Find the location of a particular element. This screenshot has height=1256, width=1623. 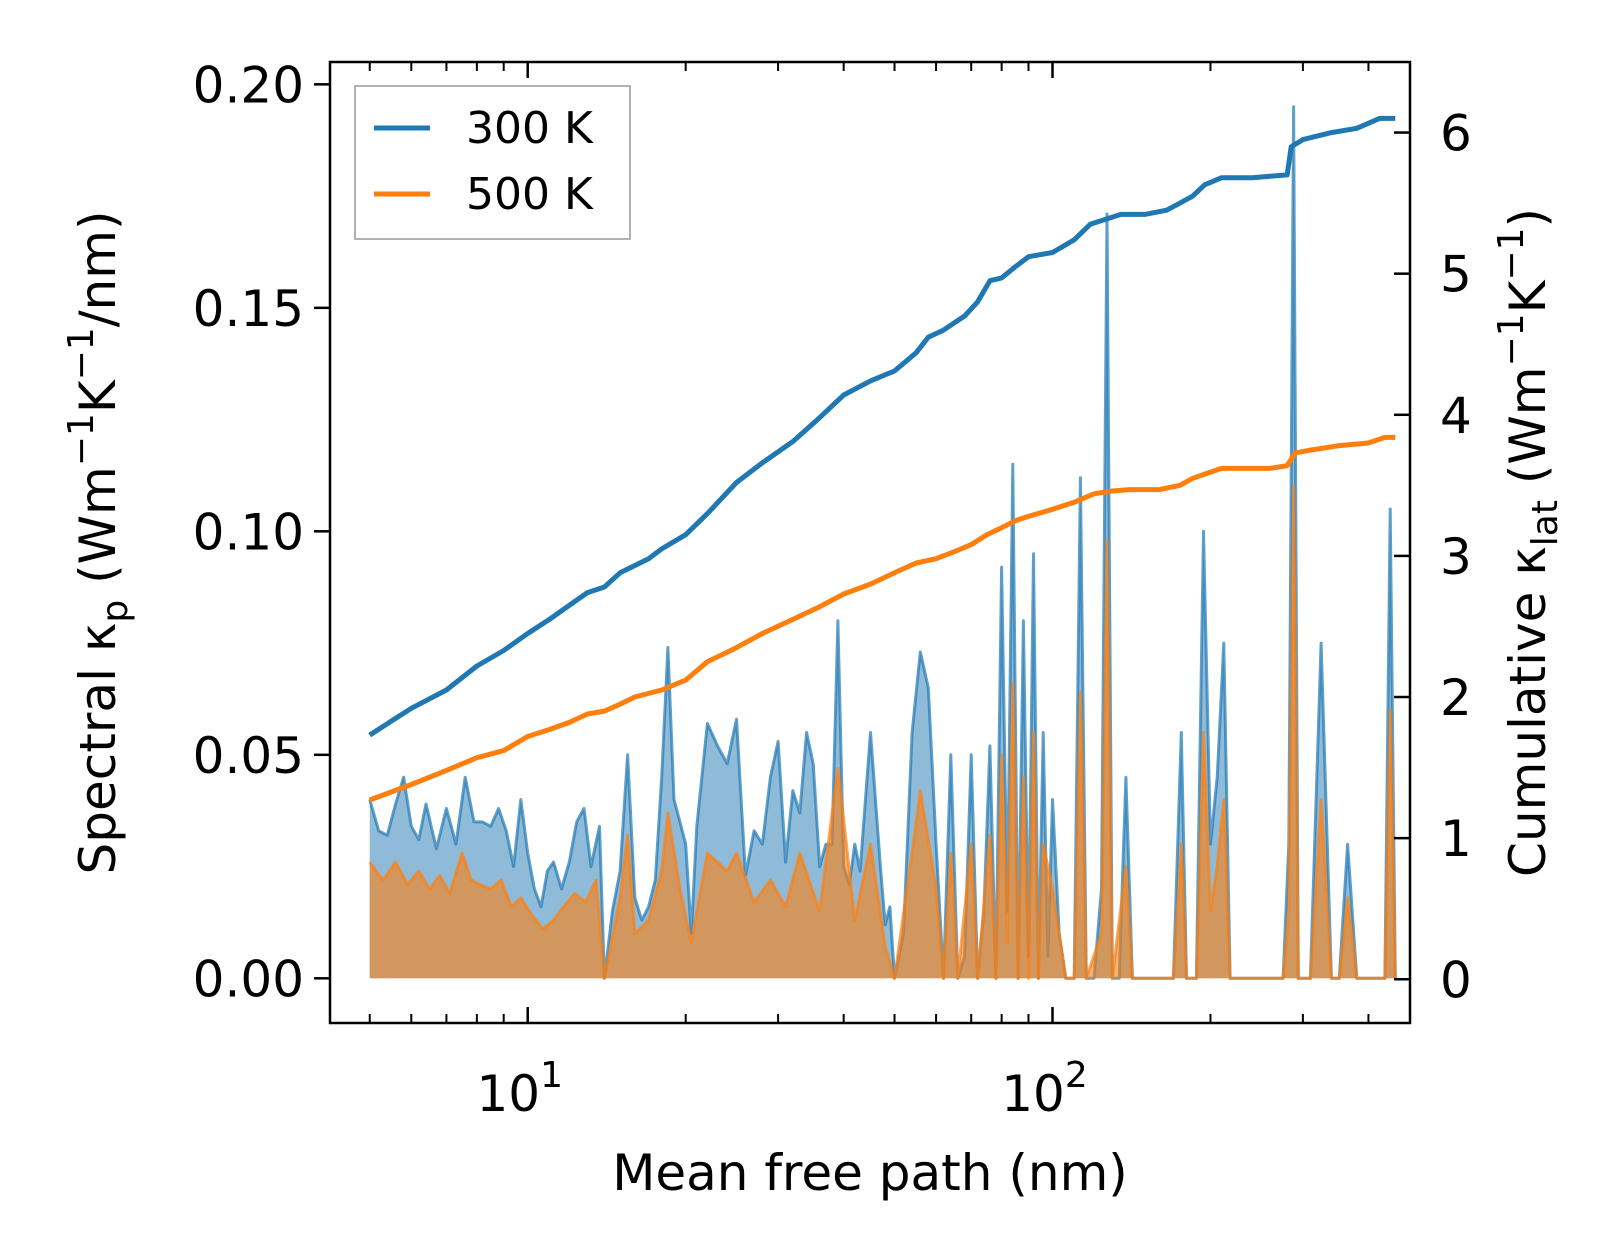

legend-label: 500 K is located at coordinates (530, 194).